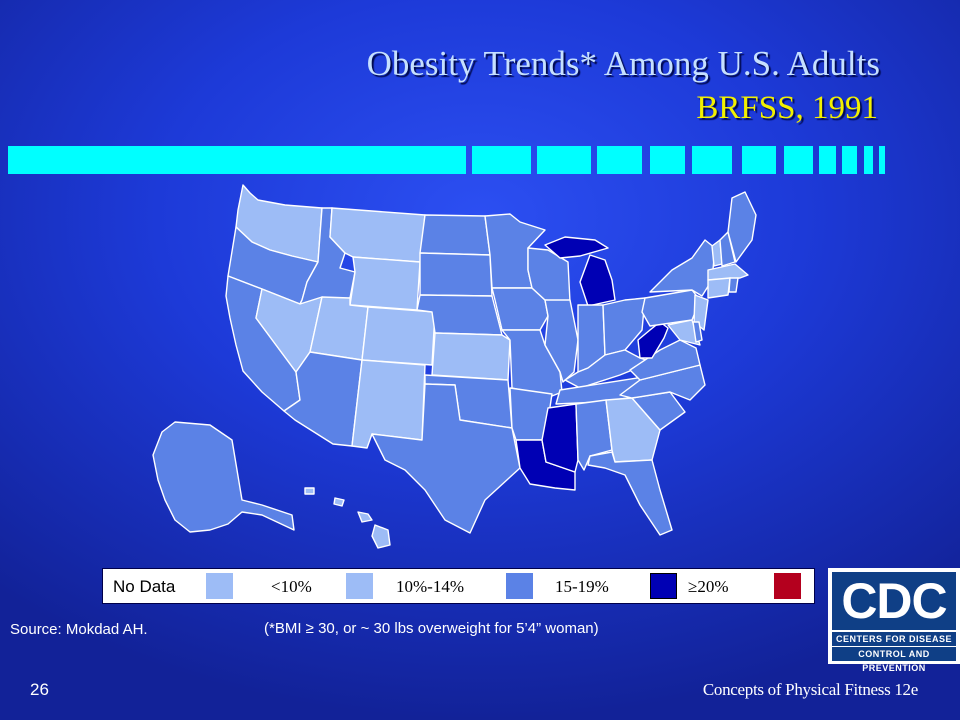  Describe the element at coordinates (398, 336) in the screenshot. I see `state-colorado` at that location.